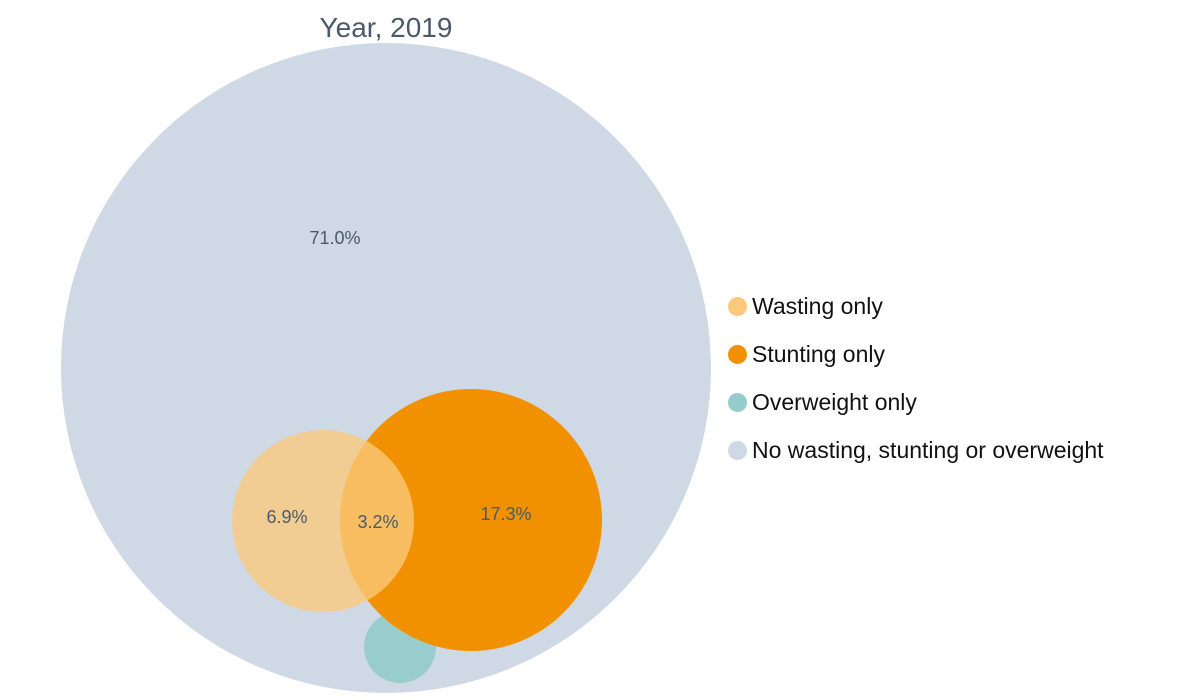 The height and width of the screenshot is (700, 1200). I want to click on label-wasting-only: 6.9%, so click(286, 517).